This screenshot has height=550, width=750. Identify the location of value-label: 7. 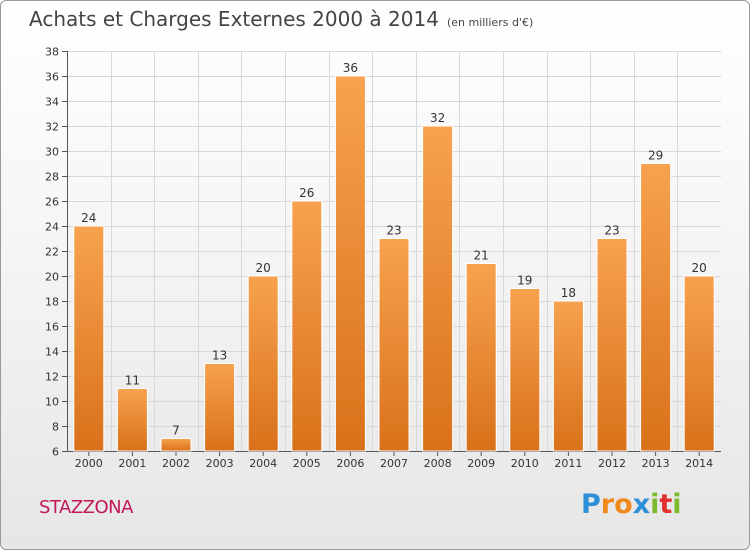
(176, 431).